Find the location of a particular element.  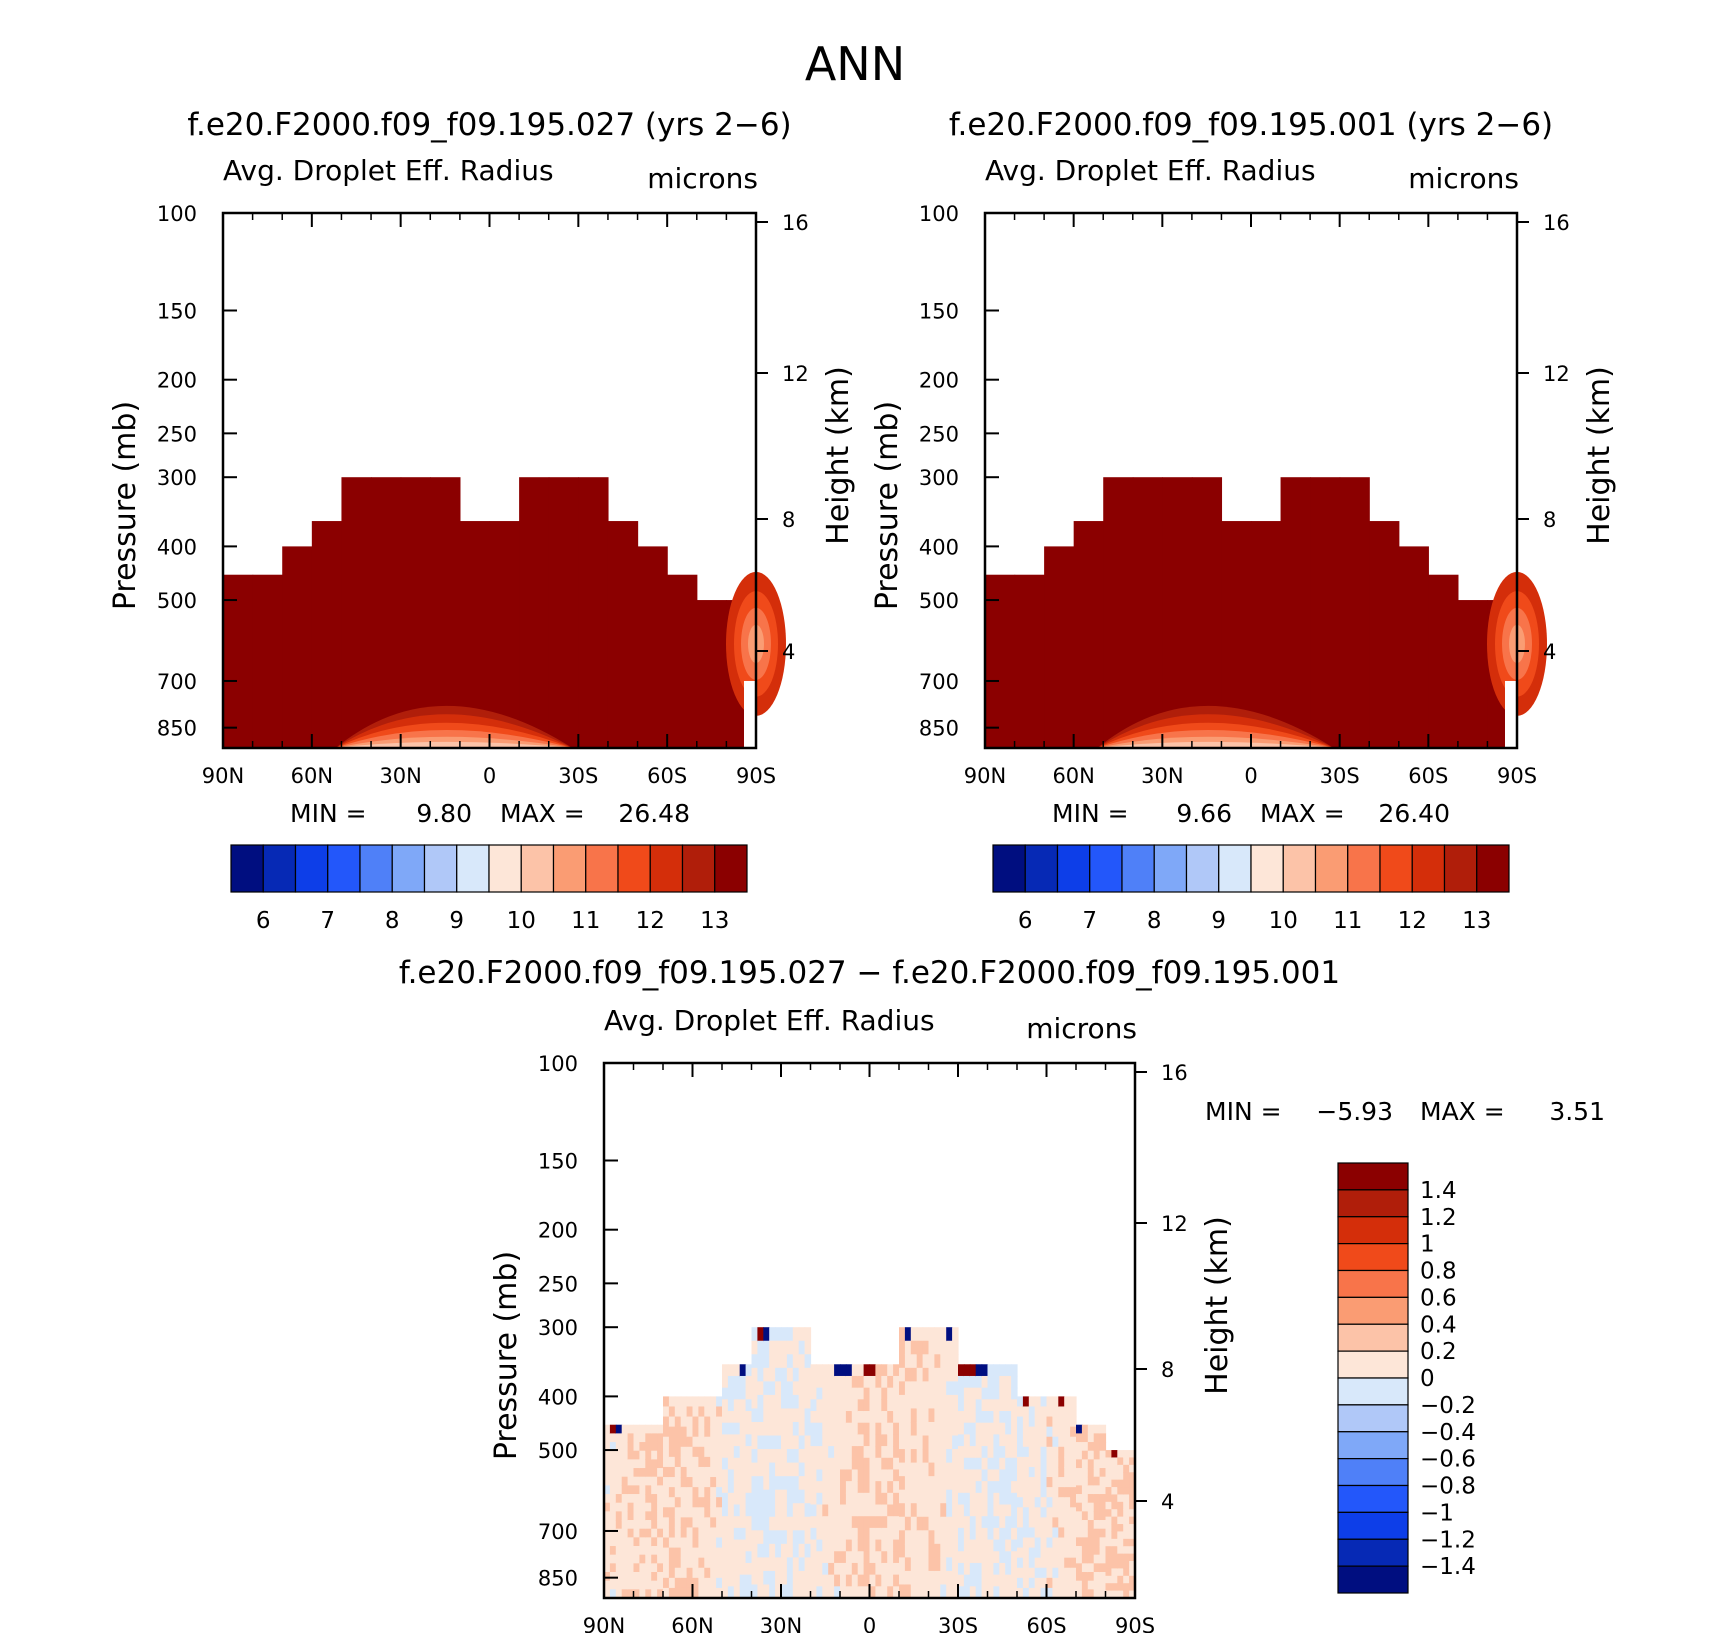

x-tick-label: 60S is located at coordinates (1046, 1623).